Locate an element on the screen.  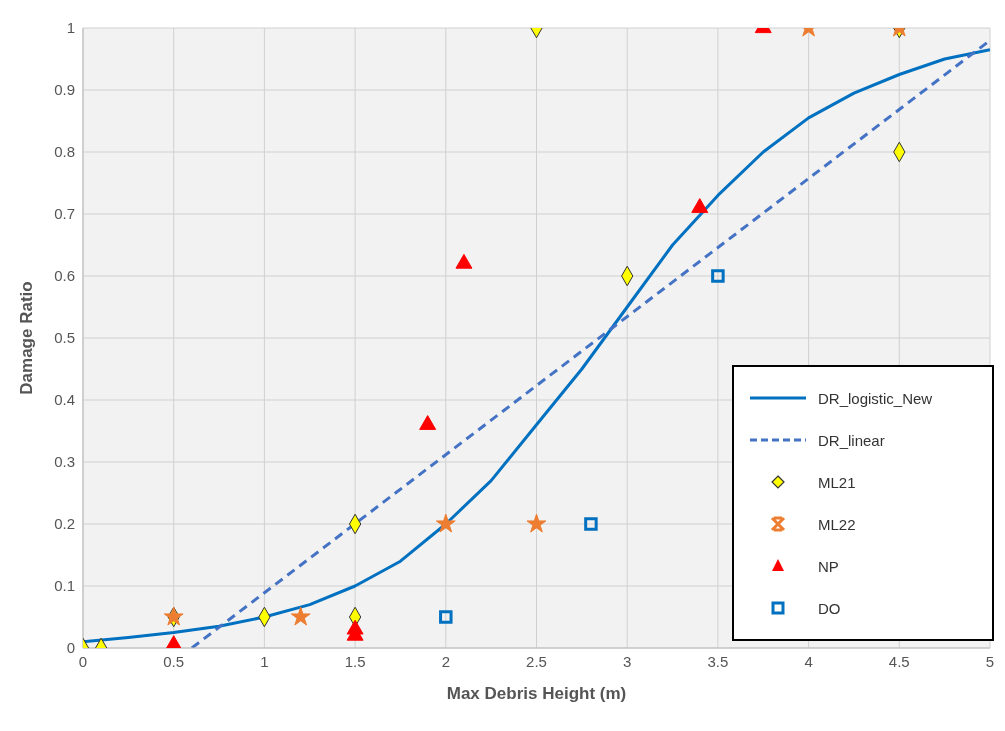
x-tick-label: 1 is located at coordinates (264, 661).